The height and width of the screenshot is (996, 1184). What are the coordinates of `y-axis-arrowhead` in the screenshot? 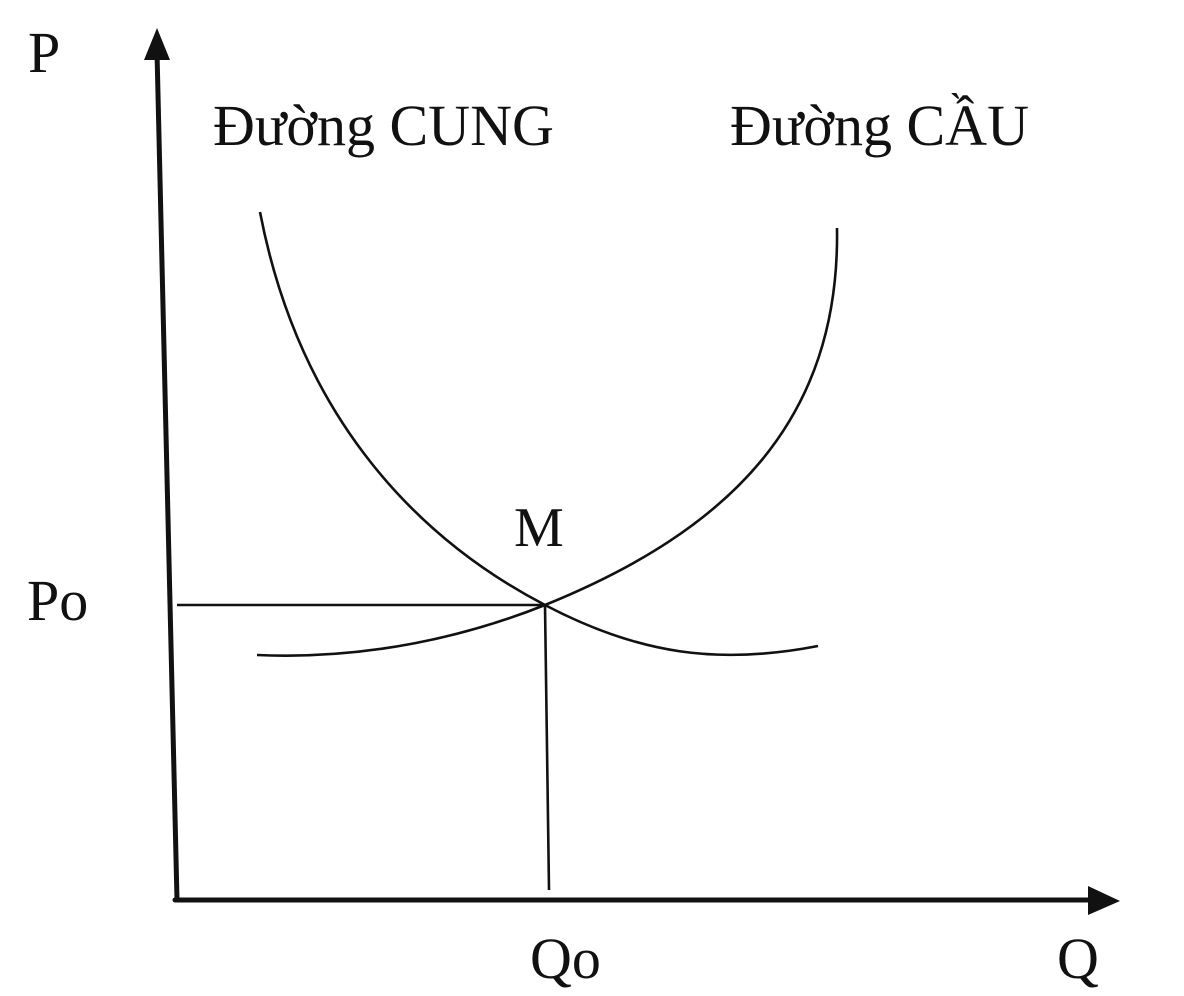 It's located at (157, 44).